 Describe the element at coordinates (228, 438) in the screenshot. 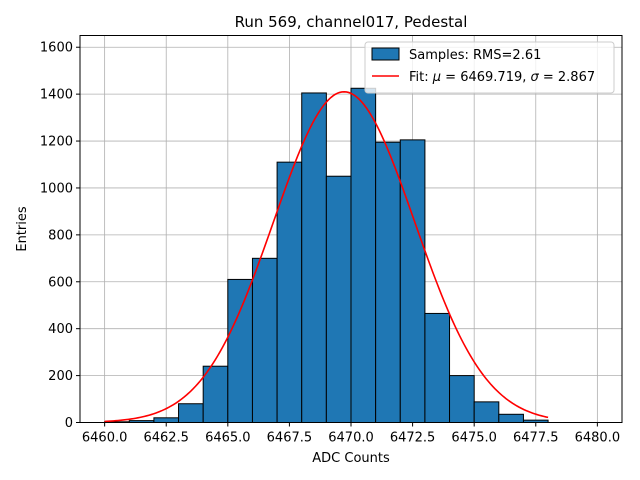

I see `x-tick-label: 6465.0` at that location.